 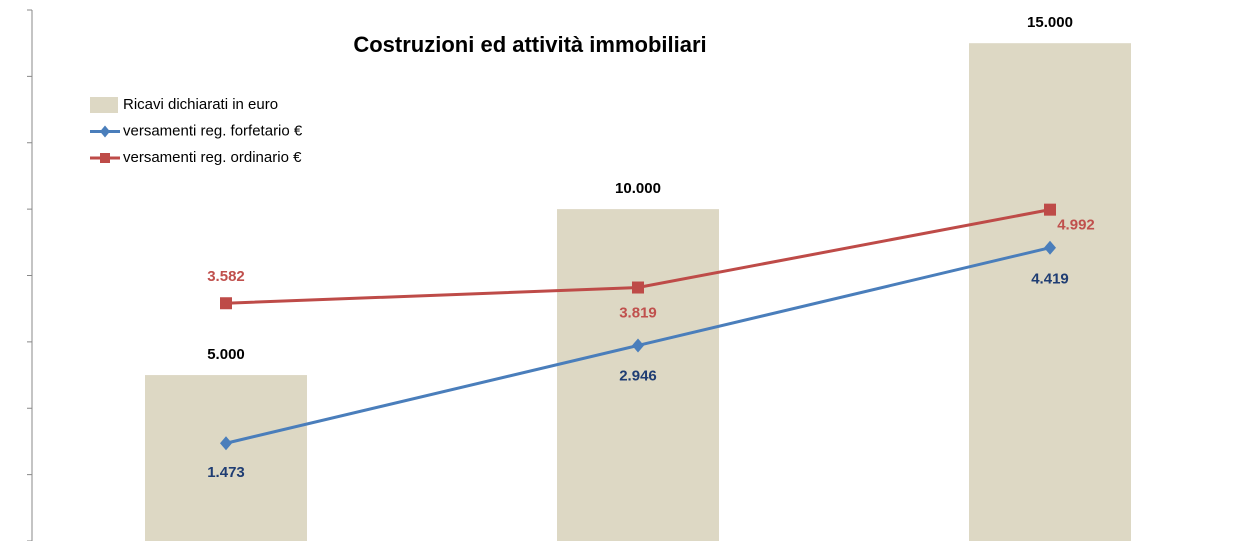 I want to click on data-label: 4.992, so click(x=1076, y=225).